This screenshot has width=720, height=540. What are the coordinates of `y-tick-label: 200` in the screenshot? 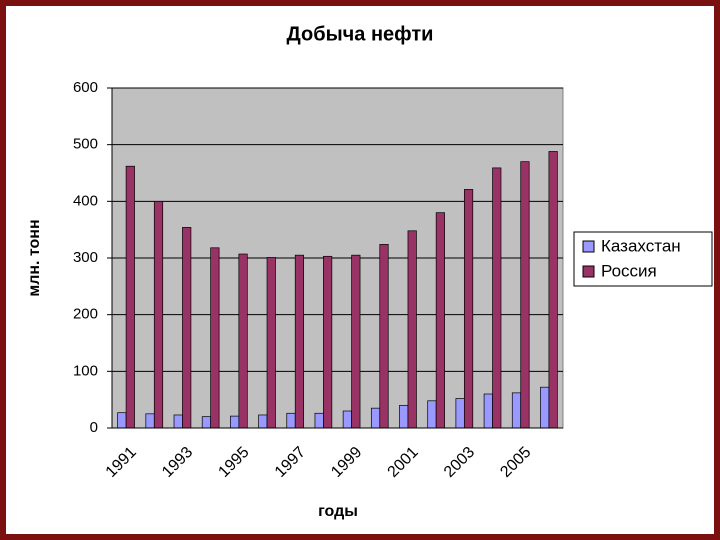 It's located at (85, 314).